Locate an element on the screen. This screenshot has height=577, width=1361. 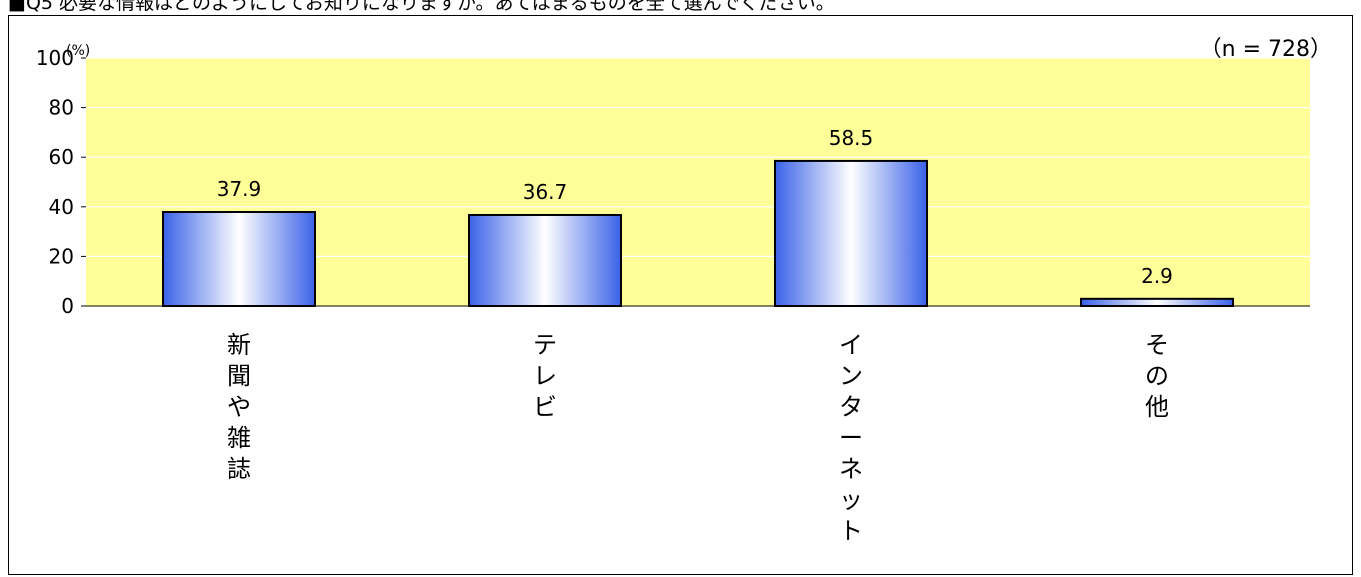
y-tick-label: 0 is located at coordinates (67, 306).